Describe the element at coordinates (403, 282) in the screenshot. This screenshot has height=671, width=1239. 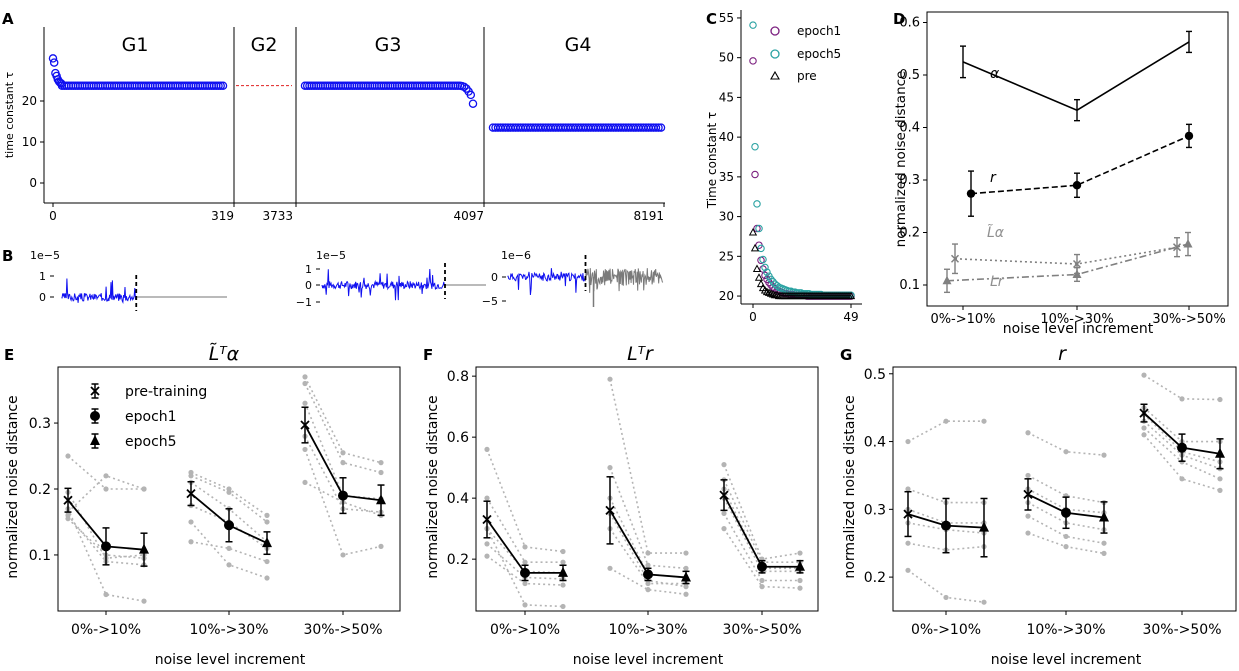
I see `b2-trace` at that location.